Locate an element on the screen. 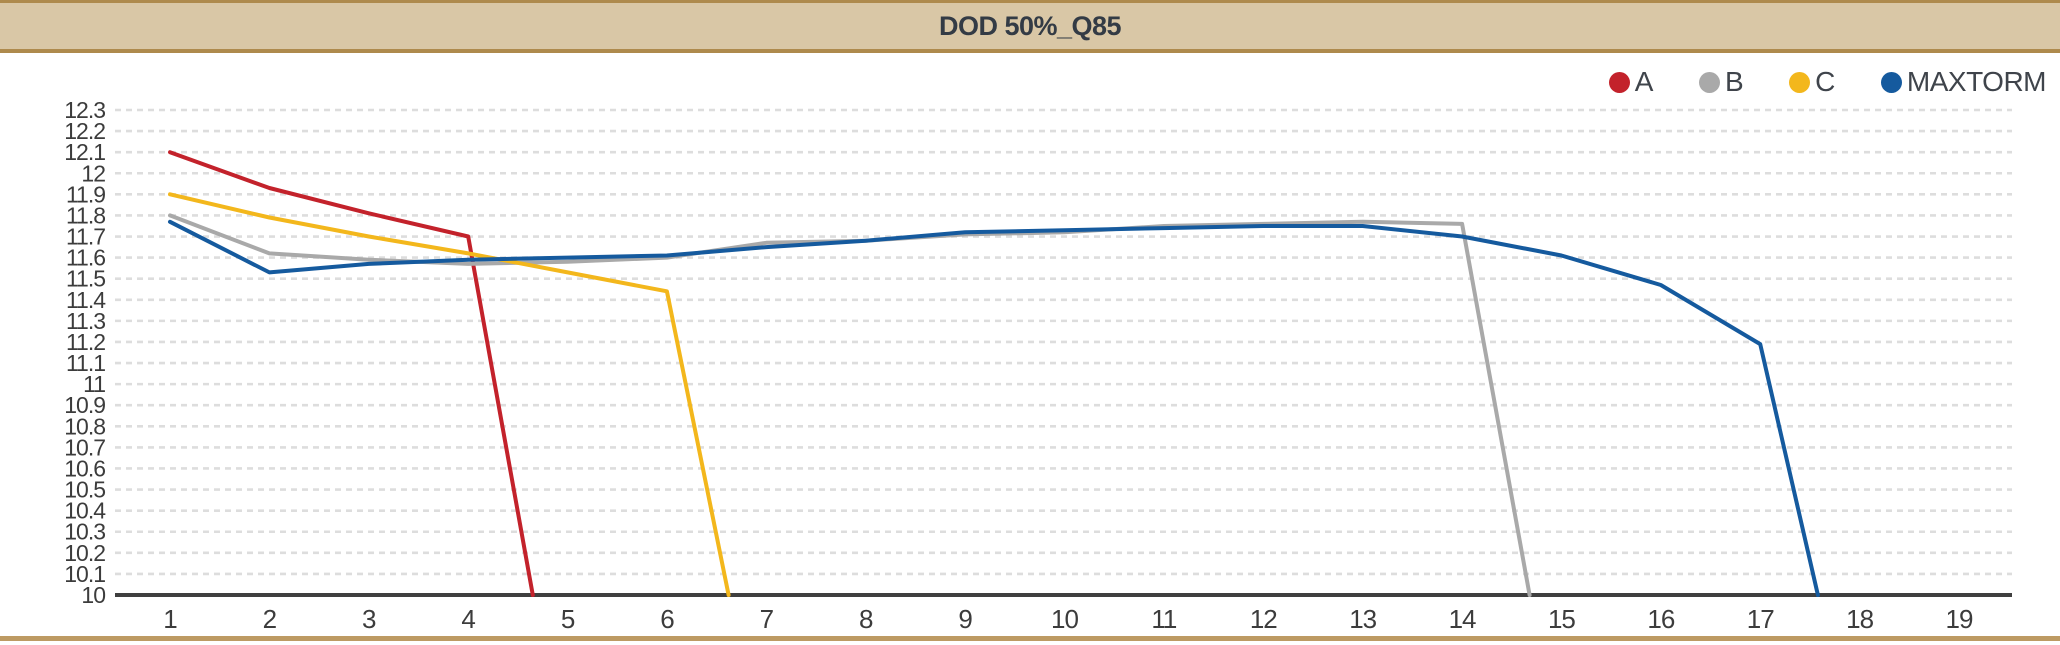 The height and width of the screenshot is (645, 2060). x-axis-tick-label: 7 is located at coordinates (767, 619).